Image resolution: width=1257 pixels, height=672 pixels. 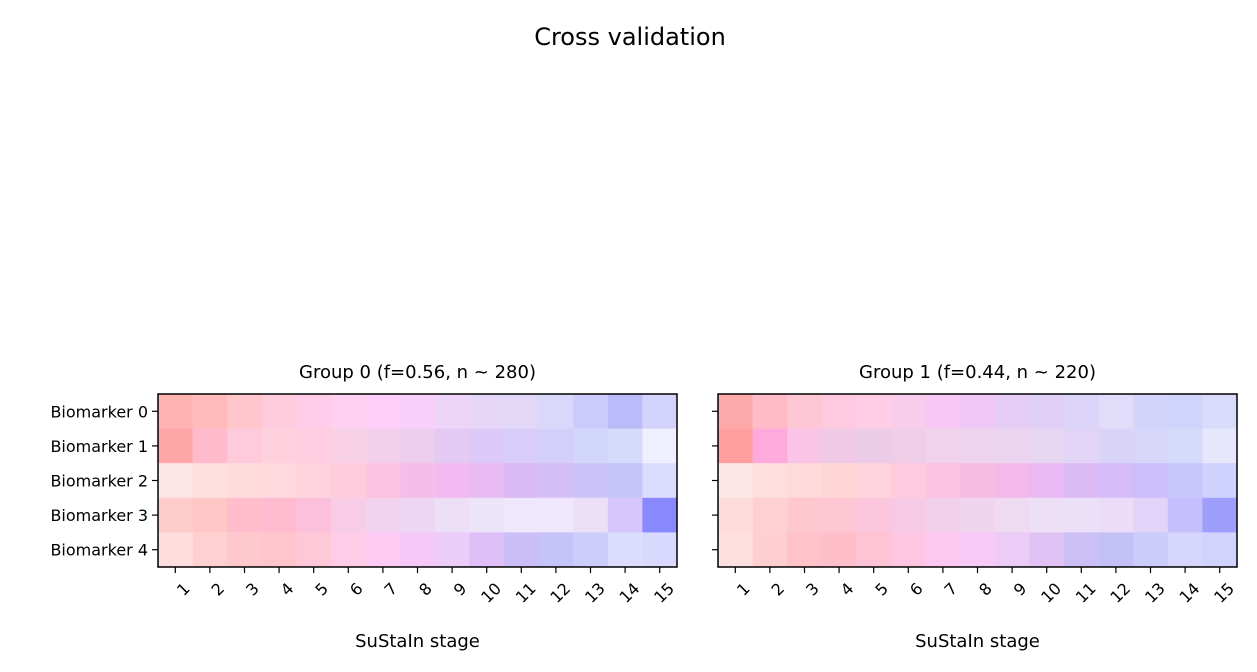 What do you see at coordinates (287, 589) in the screenshot?
I see `x-tick-label: 4` at bounding box center [287, 589].